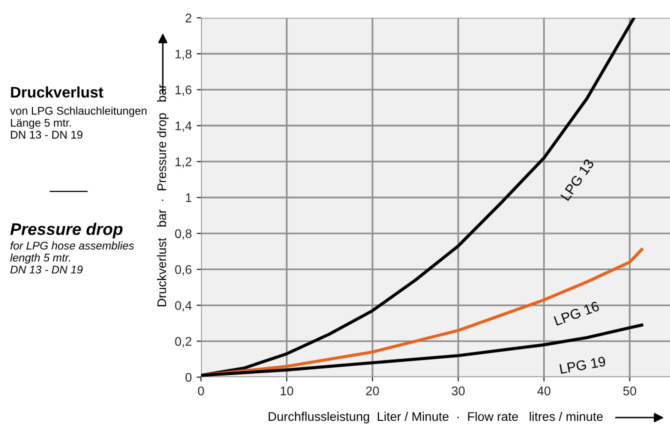  I want to click on x-tick-label: 20, so click(372, 391).